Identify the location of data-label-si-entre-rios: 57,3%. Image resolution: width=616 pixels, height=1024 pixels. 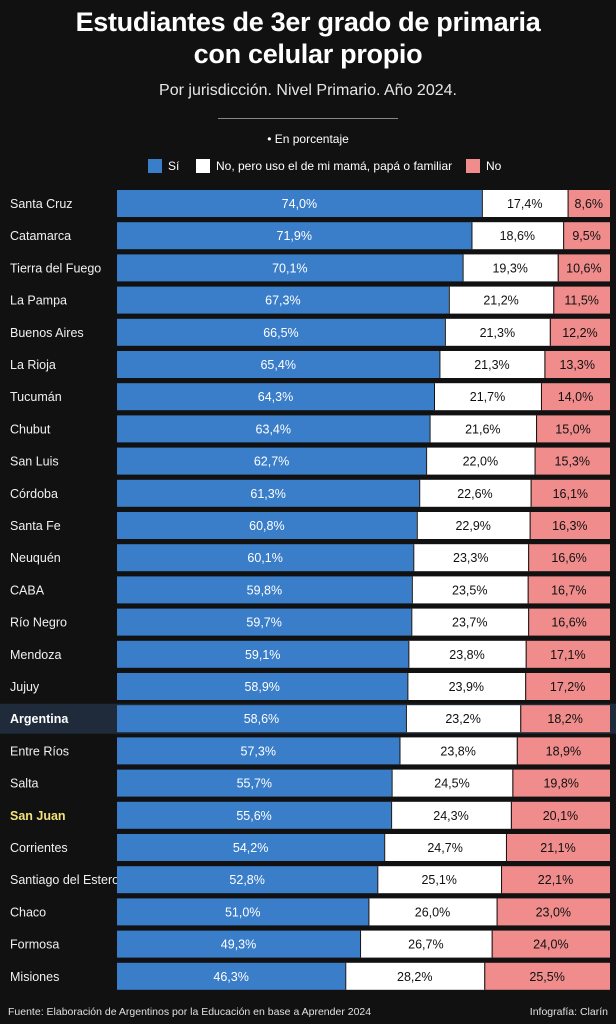
(258, 751).